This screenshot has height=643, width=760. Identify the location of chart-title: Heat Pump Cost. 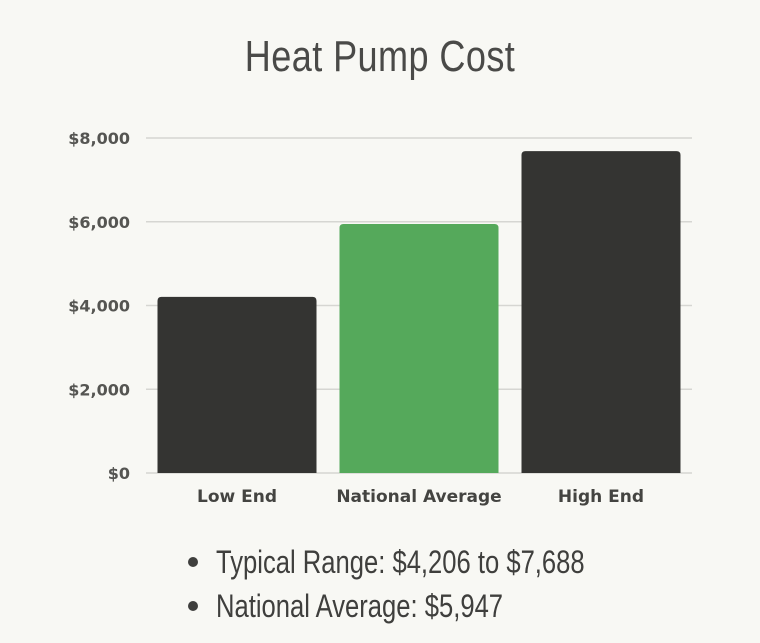
(380, 56).